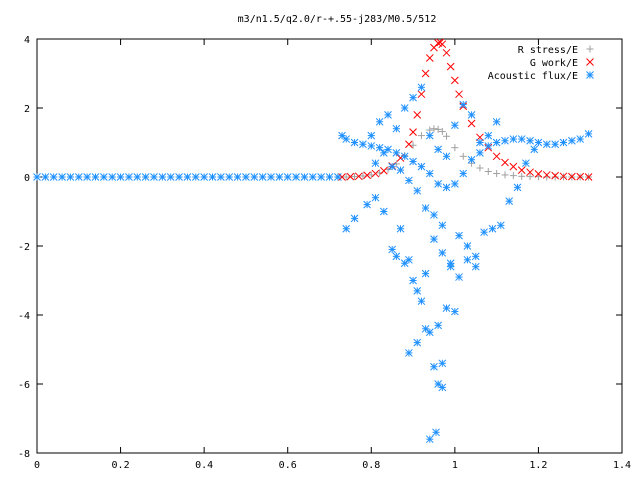 Image resolution: width=640 pixels, height=480 pixels. I want to click on legend-label: G work/E, so click(554, 63).